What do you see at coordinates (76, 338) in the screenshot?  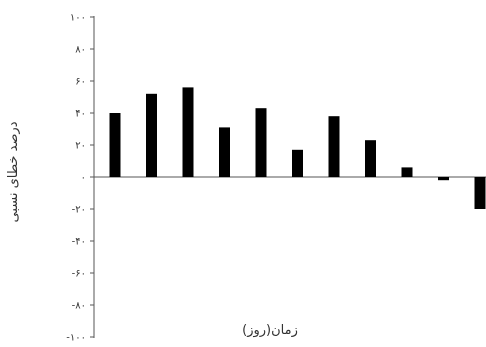 I see `y-tick-label: -۱۰۰` at bounding box center [76, 338].